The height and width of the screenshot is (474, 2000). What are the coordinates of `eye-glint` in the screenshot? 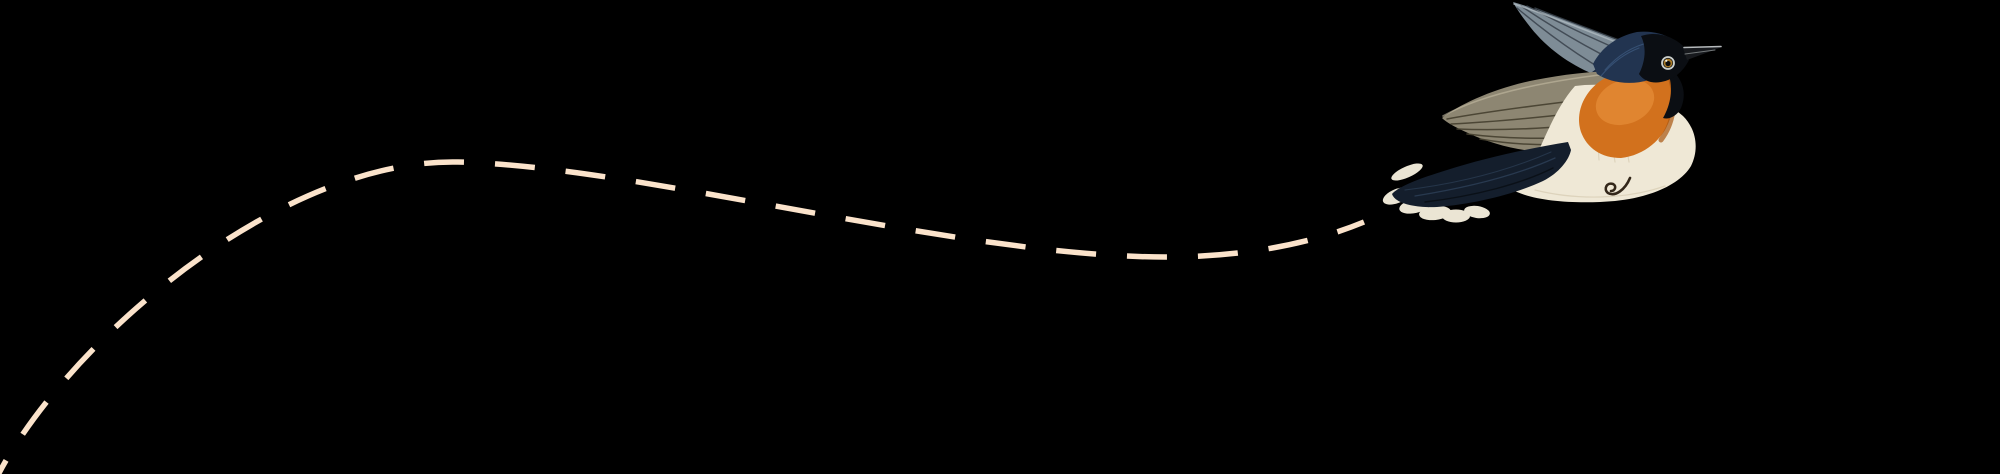 It's located at (1666, 60).